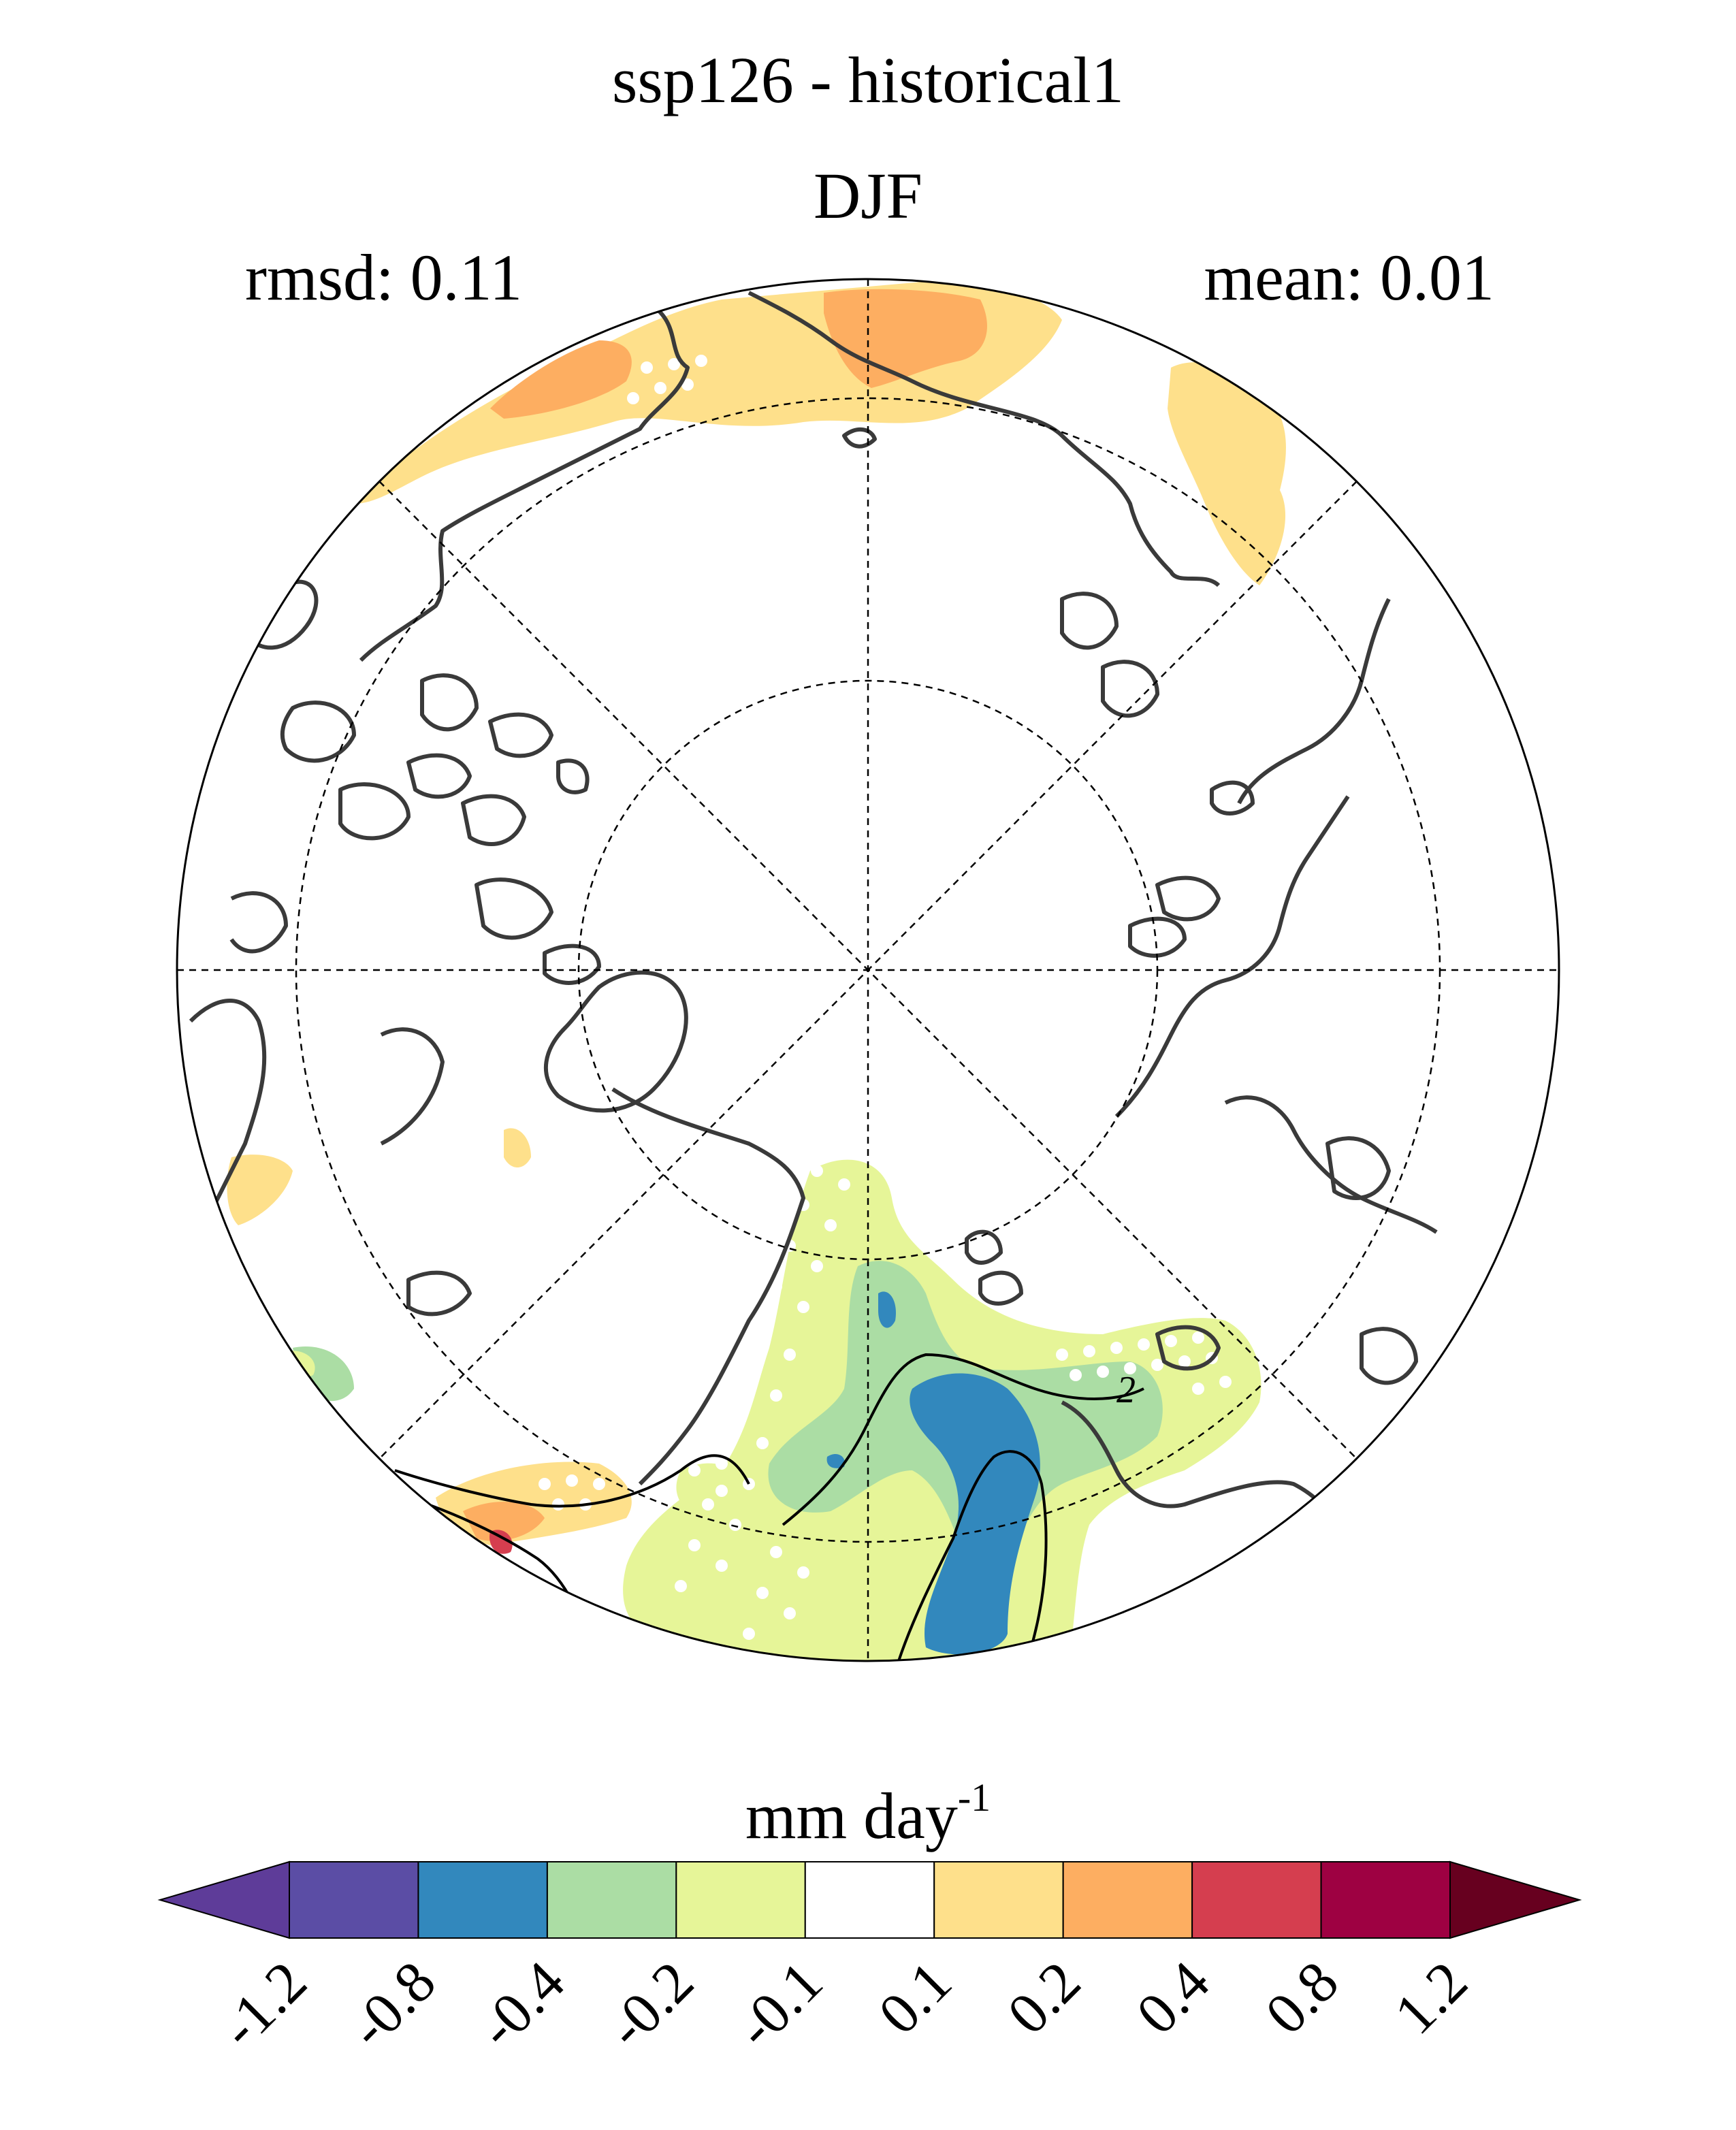 The height and width of the screenshot is (2130, 1736). I want to click on mean-label: mean: 0.01, so click(1349, 277).